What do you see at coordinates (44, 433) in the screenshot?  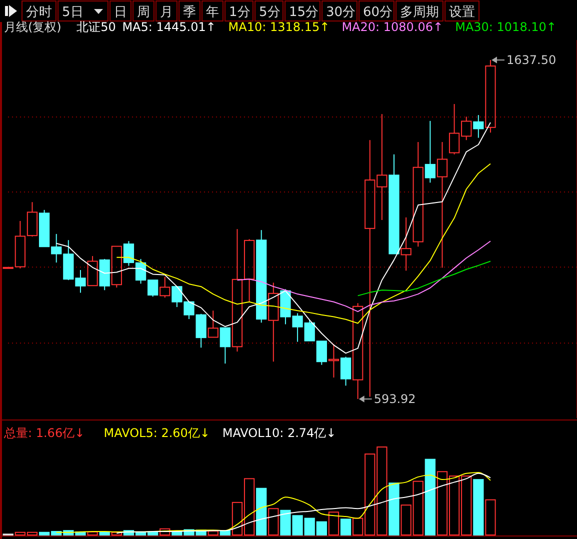 I see `text: 总量: 1.66亿↓` at bounding box center [44, 433].